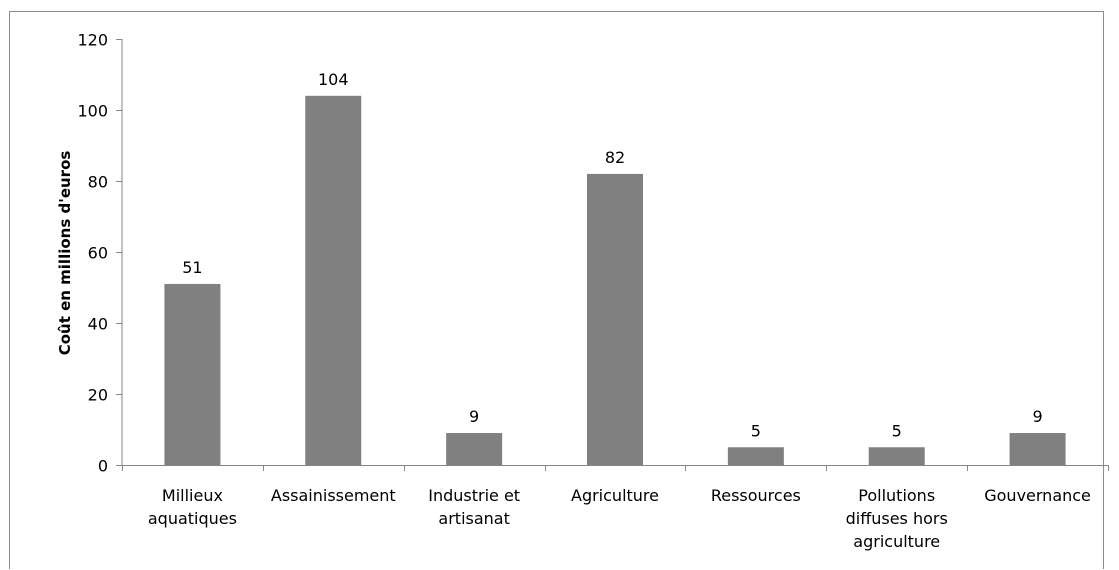  What do you see at coordinates (98, 395) in the screenshot?
I see `y-tick-label: 20` at bounding box center [98, 395].